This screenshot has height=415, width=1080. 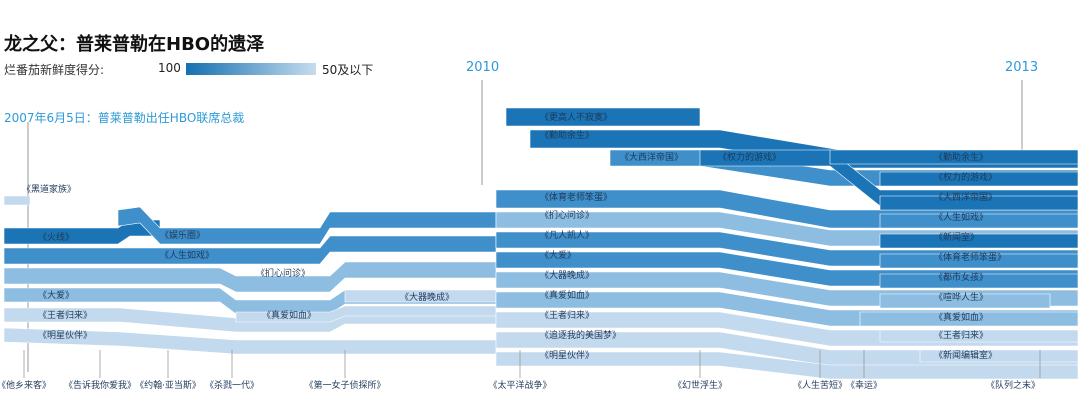 What do you see at coordinates (576, 117) in the screenshot?
I see `show-label: 《更高人不寂寞》` at bounding box center [576, 117].